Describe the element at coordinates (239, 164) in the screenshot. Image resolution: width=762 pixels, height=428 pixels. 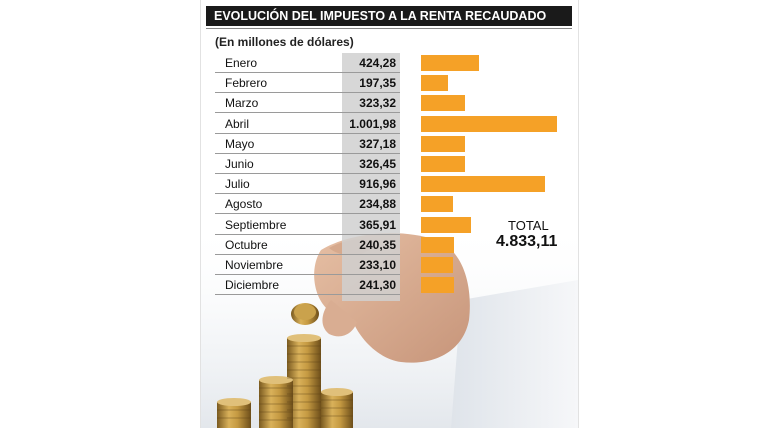
I see `month-label: Junio` at that location.